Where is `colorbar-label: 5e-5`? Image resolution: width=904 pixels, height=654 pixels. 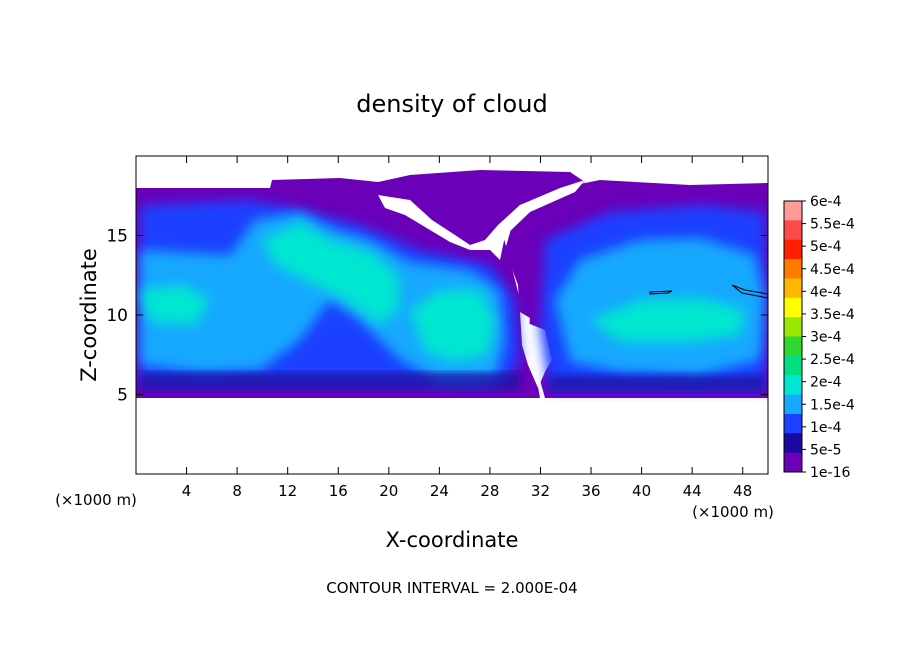 colorbar-label: 5e-5 is located at coordinates (825, 450).